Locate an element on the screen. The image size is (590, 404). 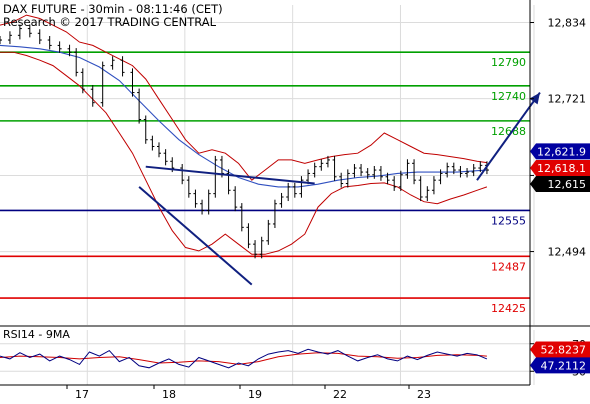
level-label-12740: 12740 is located at coordinates (508, 96).